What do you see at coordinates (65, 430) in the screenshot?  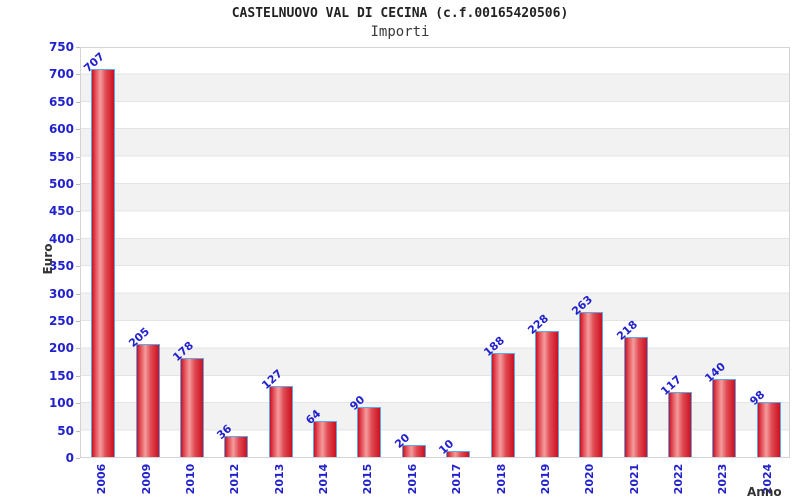 I see `y-tick-label: 50` at bounding box center [65, 430].